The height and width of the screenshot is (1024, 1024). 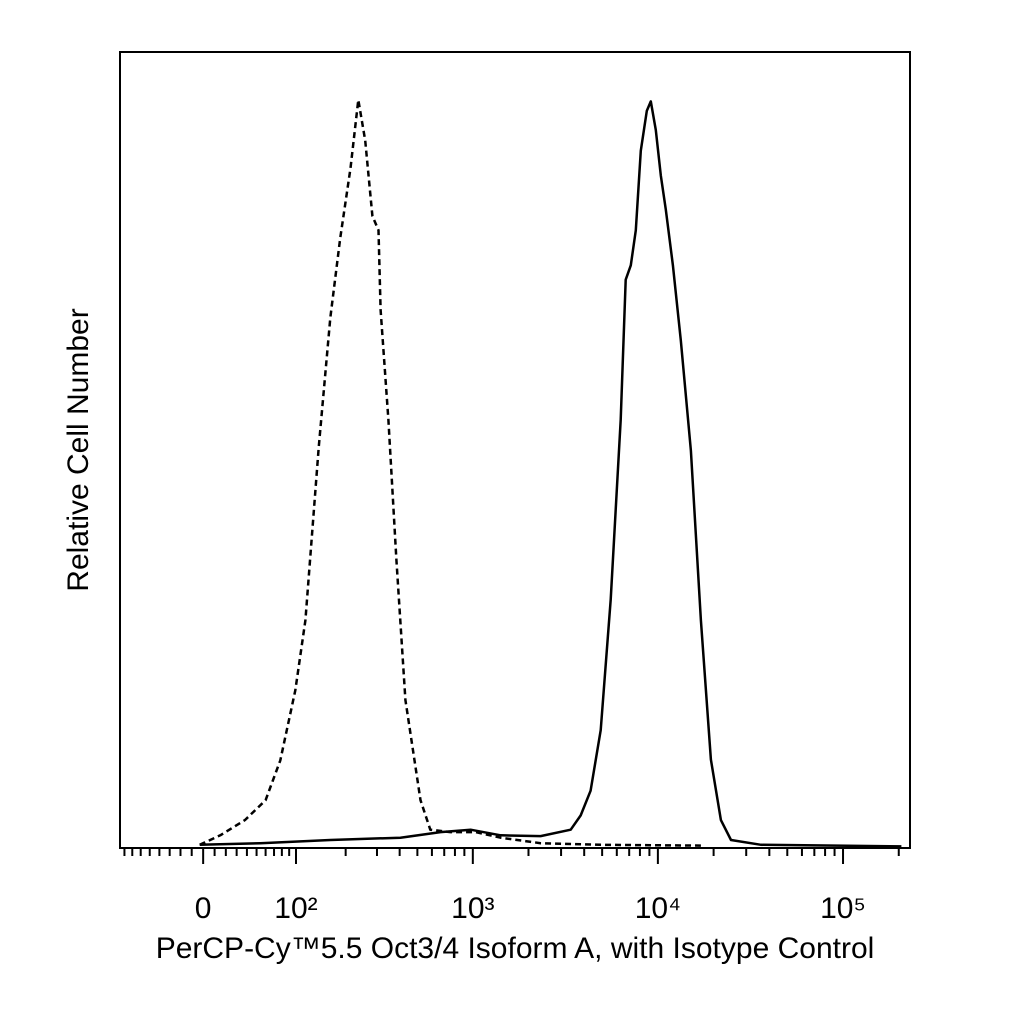 I want to click on x-tick-label: 10³, so click(x=472, y=908).